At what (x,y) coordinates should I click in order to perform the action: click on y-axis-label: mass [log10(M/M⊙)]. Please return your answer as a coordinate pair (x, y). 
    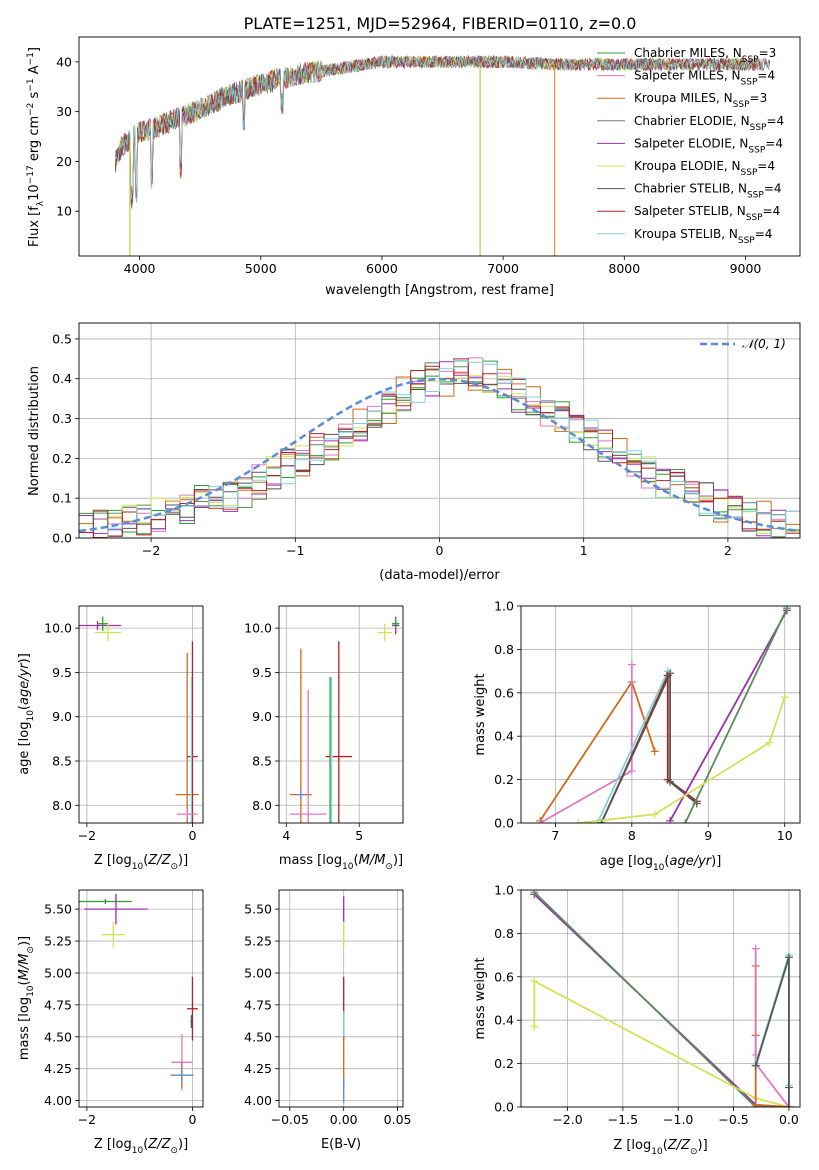
    Looking at the image, I should click on (26, 998).